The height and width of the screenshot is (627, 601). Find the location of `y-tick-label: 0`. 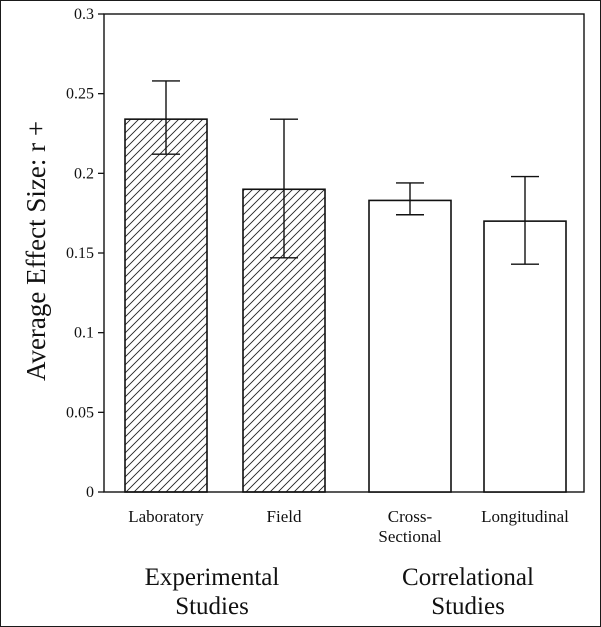

y-tick-label: 0 is located at coordinates (90, 492).